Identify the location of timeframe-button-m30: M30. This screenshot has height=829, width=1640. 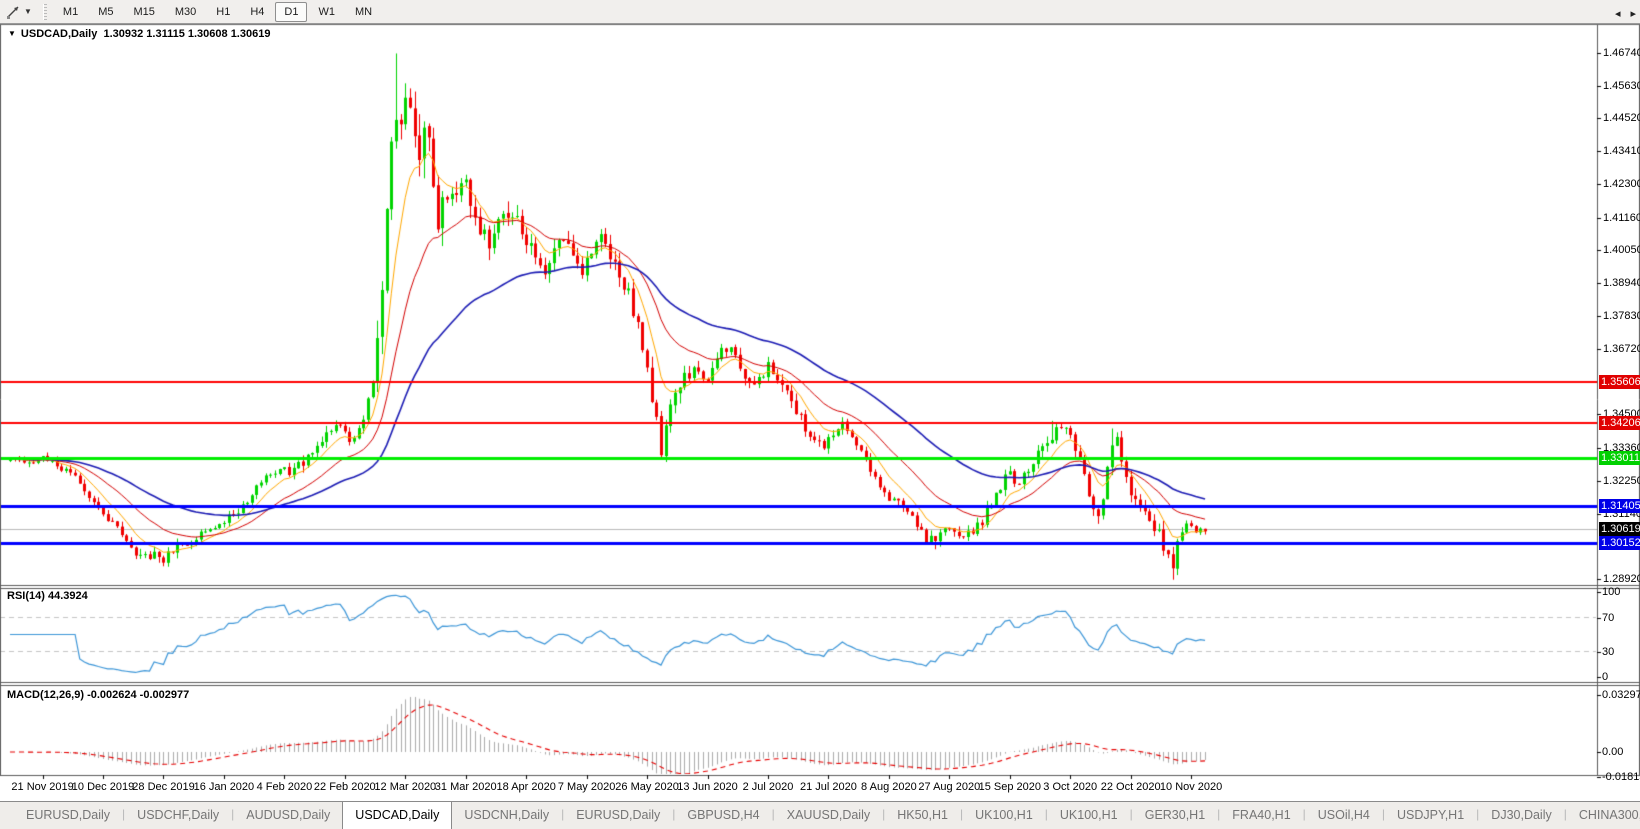
(185, 11).